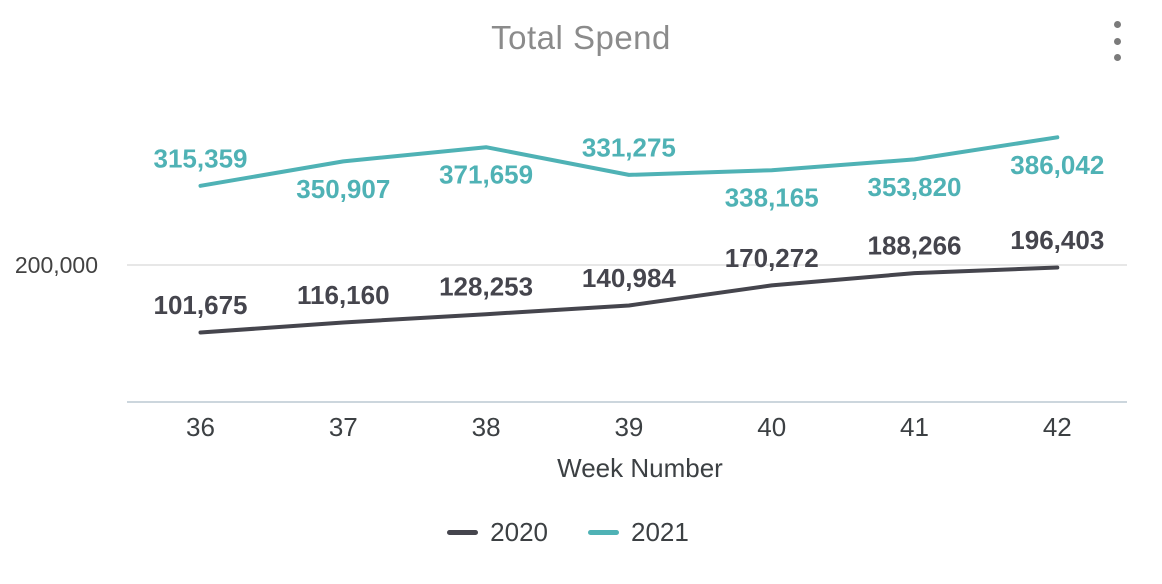  Describe the element at coordinates (56, 265) in the screenshot. I see `y-axis-tick-label: 200,000` at that location.